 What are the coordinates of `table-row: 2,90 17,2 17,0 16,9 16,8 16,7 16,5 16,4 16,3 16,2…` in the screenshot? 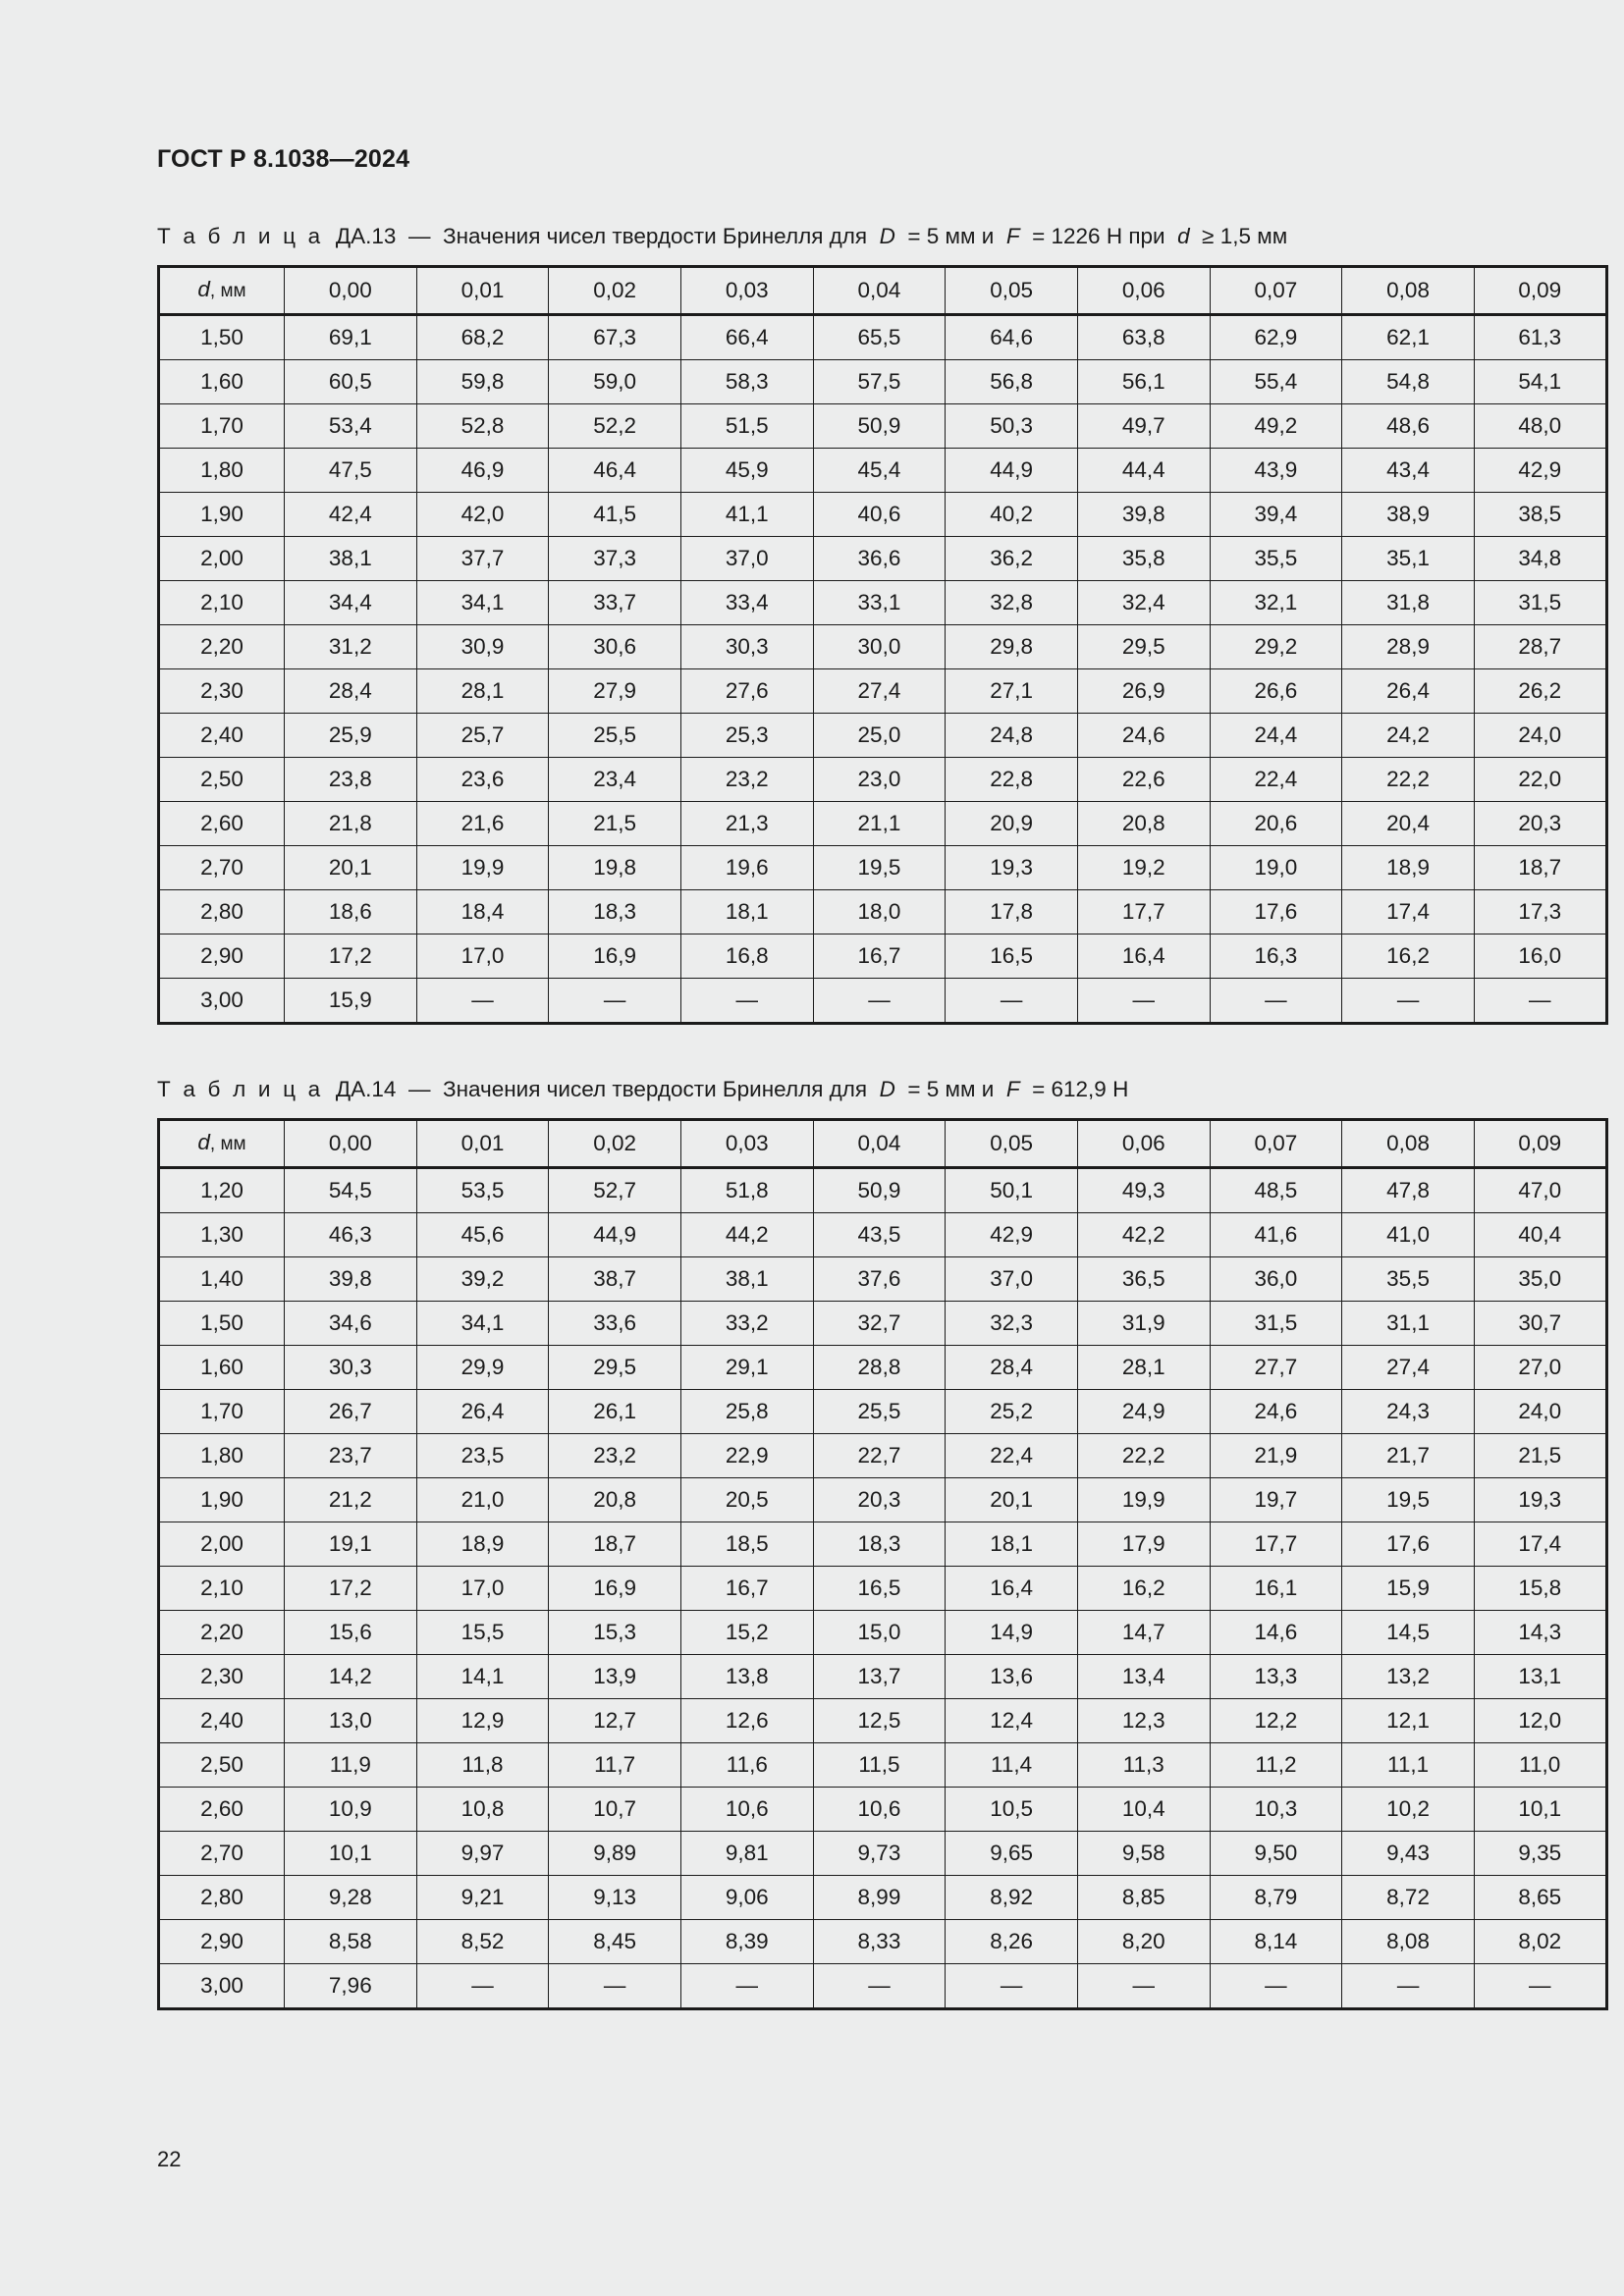 It's located at (882, 956).